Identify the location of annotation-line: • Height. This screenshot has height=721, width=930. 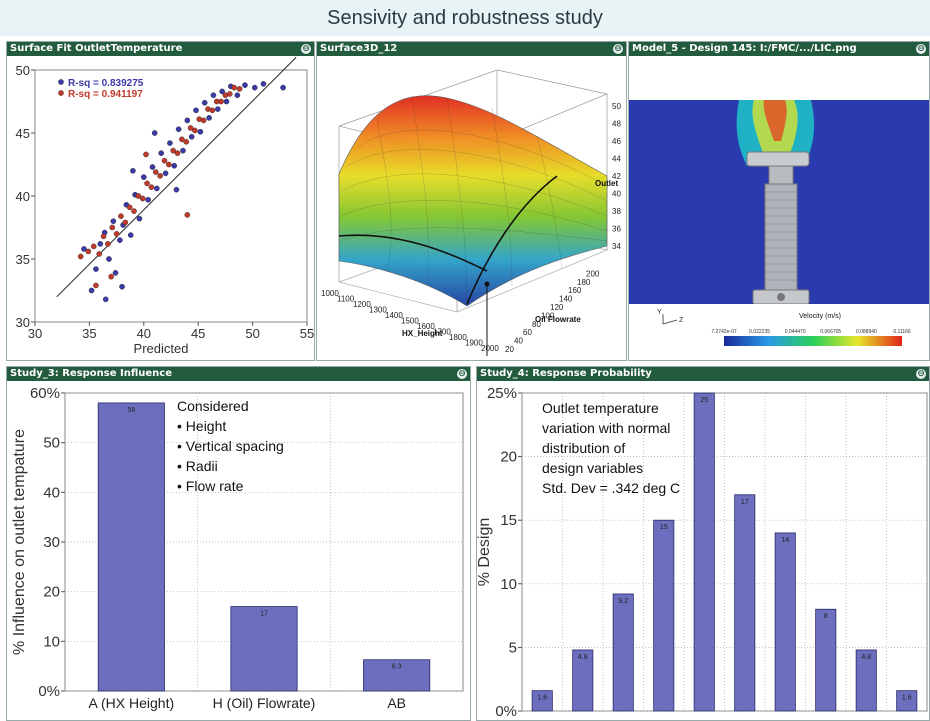
(201, 426).